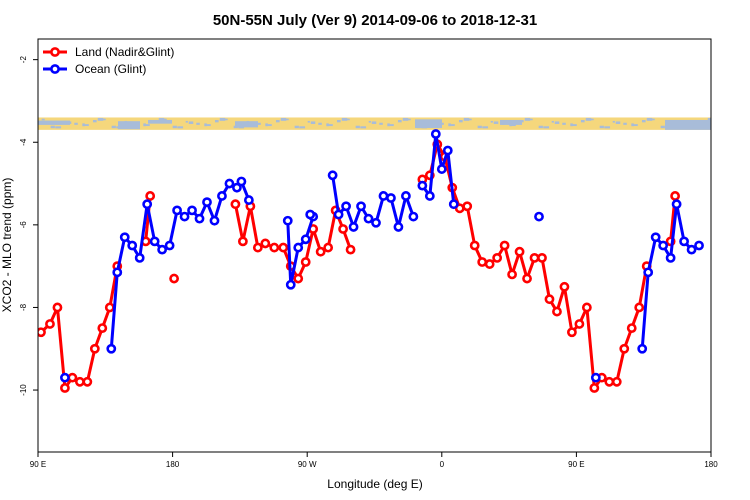  I want to click on ocean-patch, so click(160, 121).